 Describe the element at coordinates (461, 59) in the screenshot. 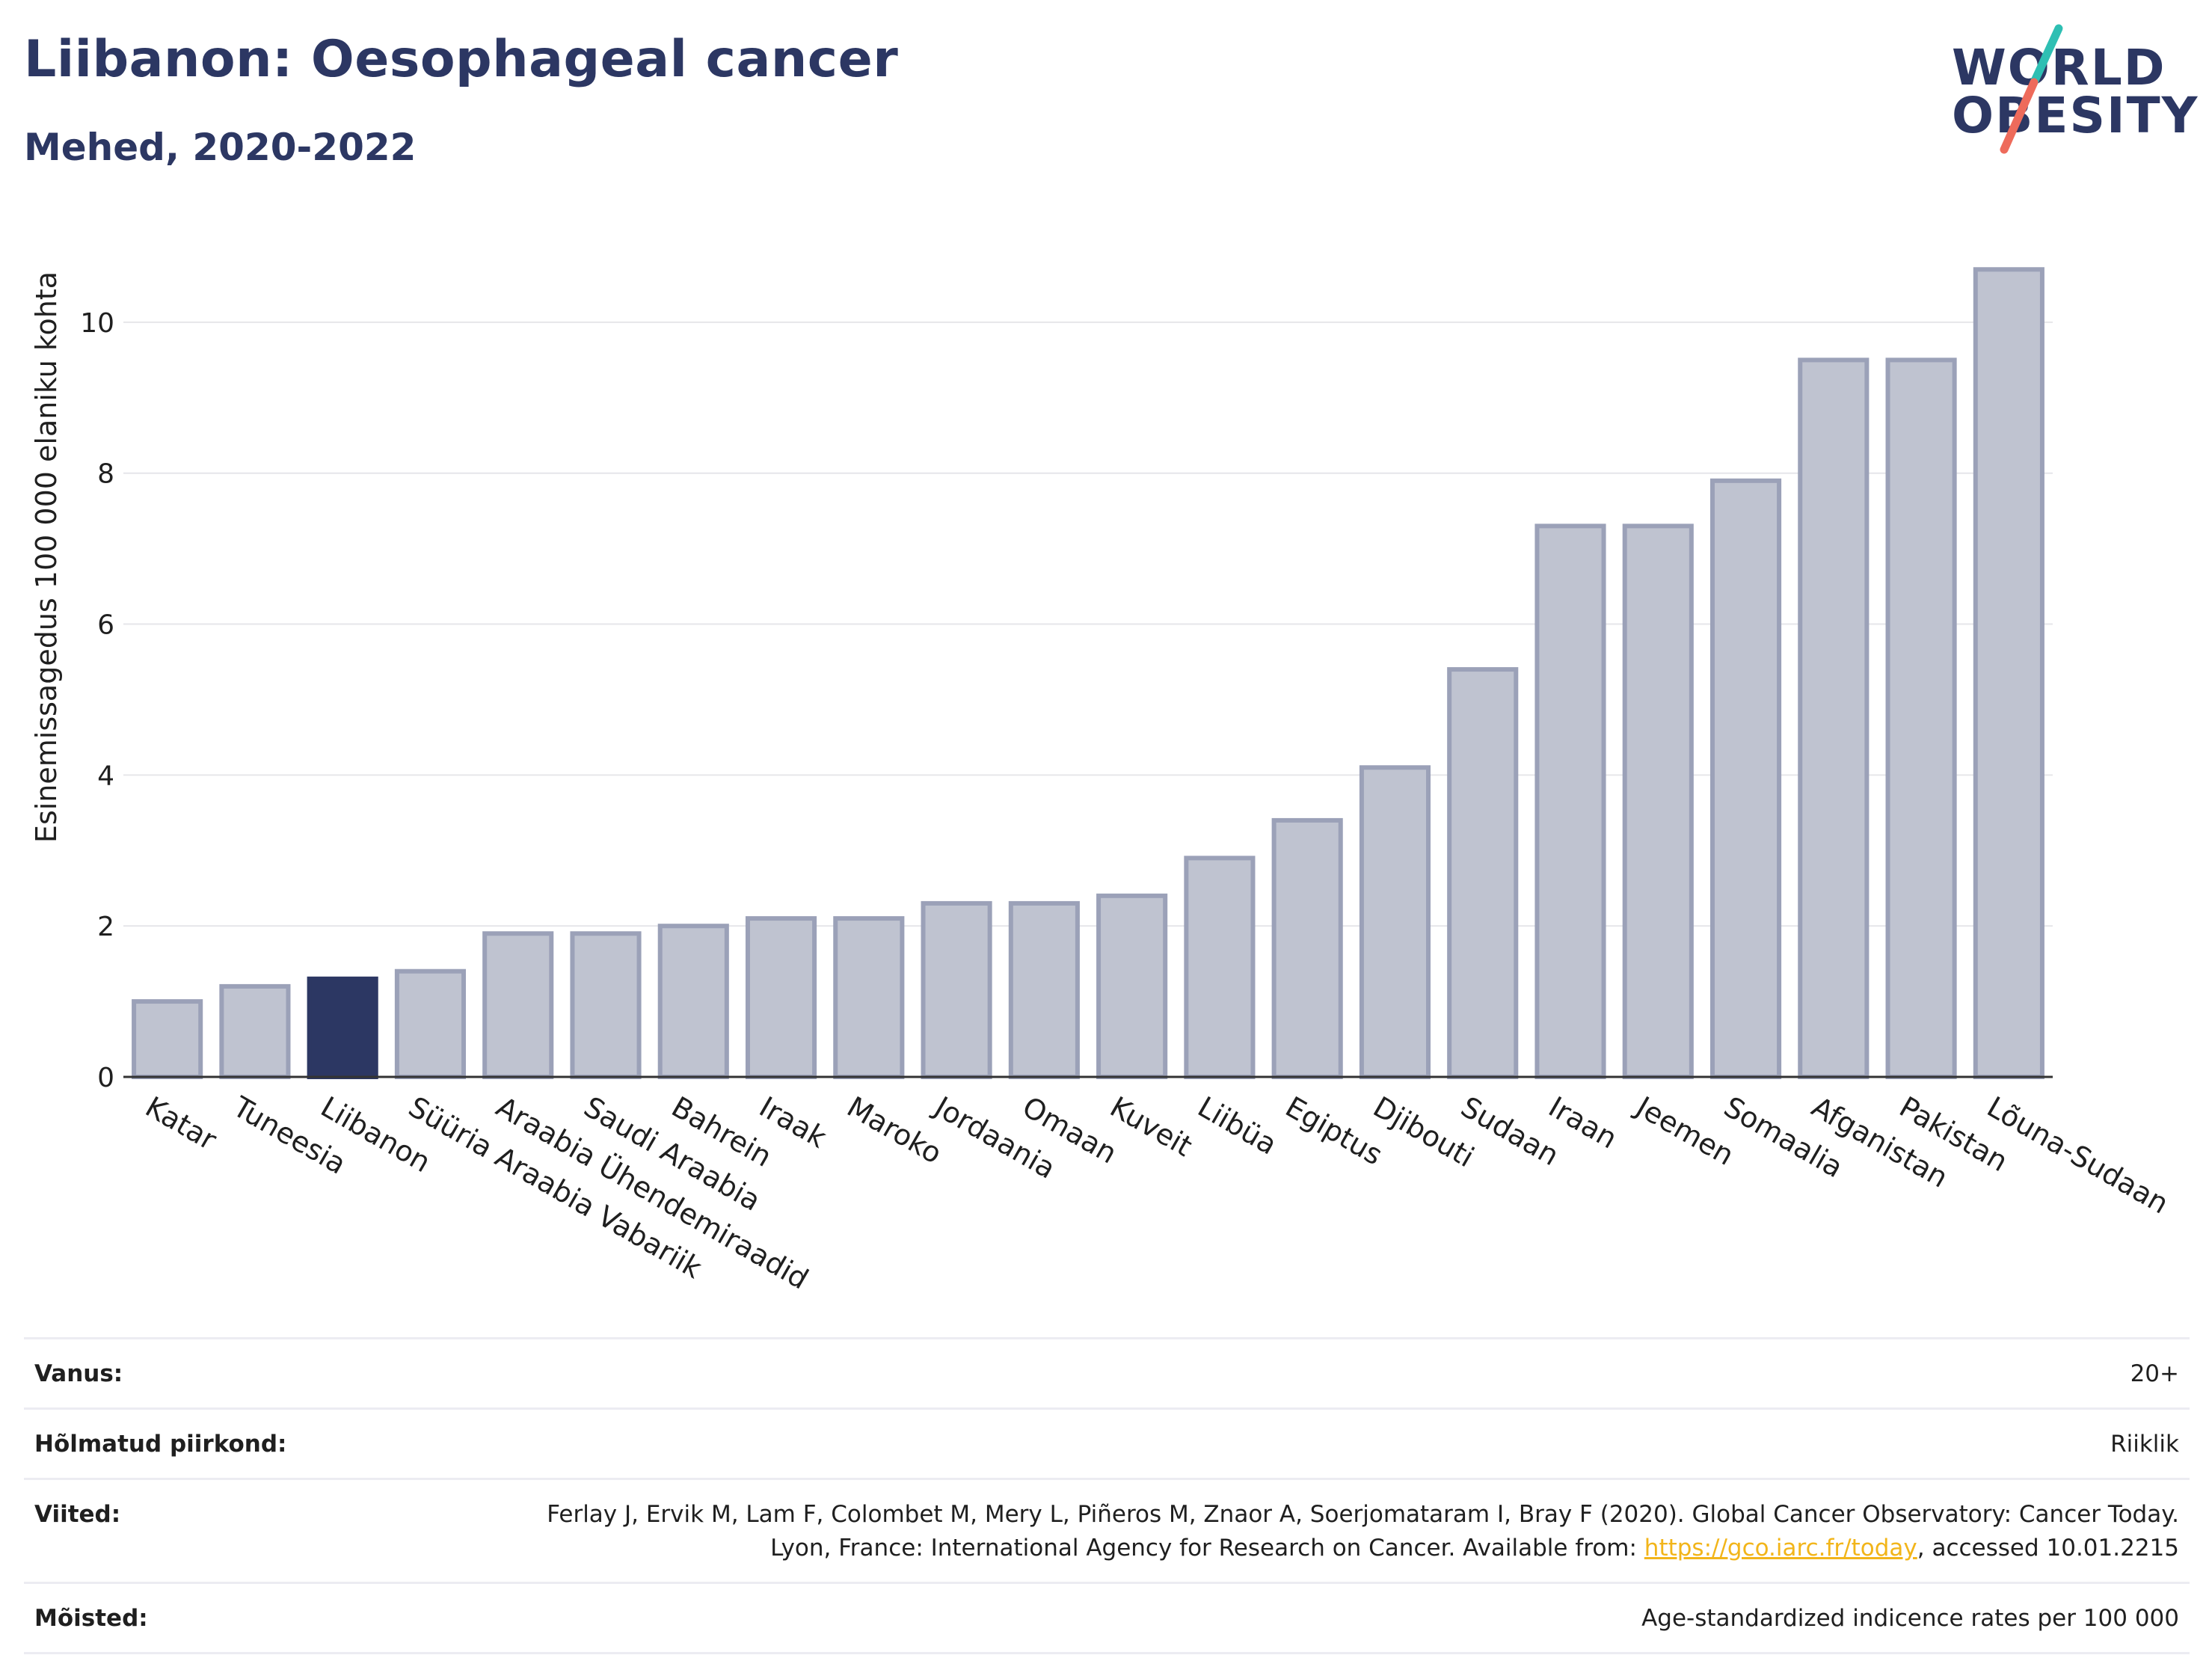

I see `chart-title: Liibanon: Oesophageal cancer` at that location.